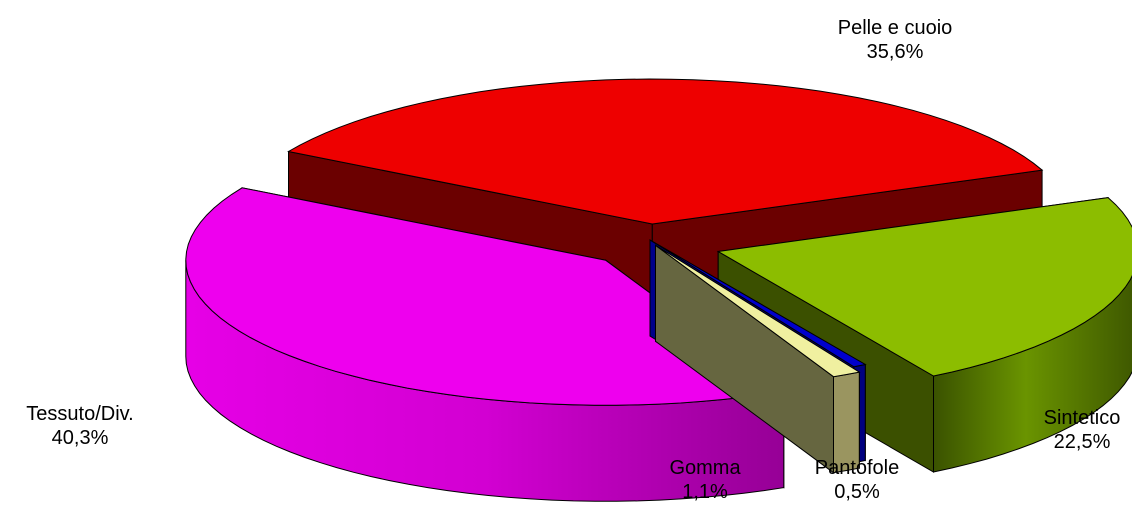 This screenshot has width=1132, height=507. Describe the element at coordinates (80, 414) in the screenshot. I see `category-label: Tessuto/Div.` at that location.